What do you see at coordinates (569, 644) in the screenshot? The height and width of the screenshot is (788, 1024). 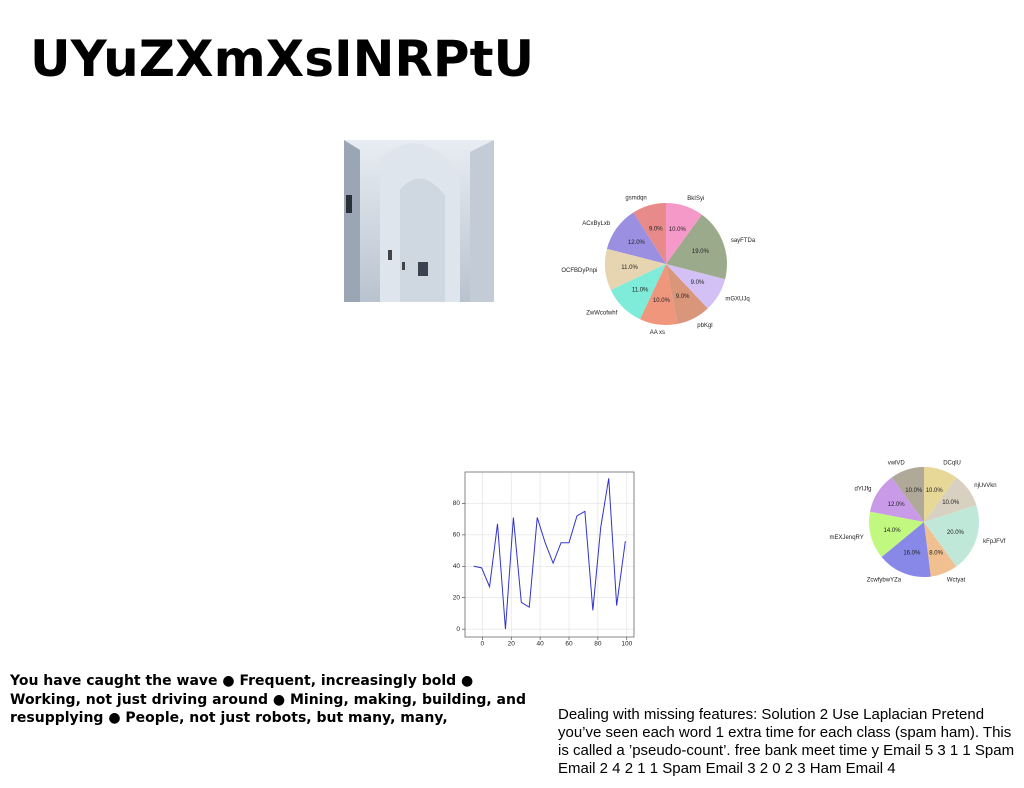 I see `x-tick-label: 60` at bounding box center [569, 644].